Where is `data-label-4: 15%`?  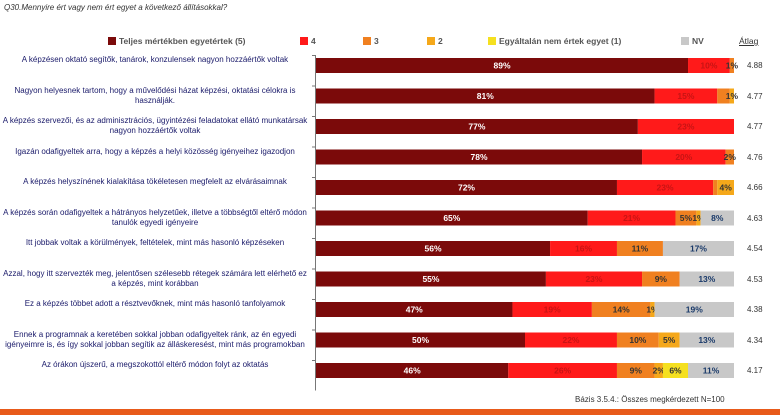
data-label-4: 15% is located at coordinates (685, 96).